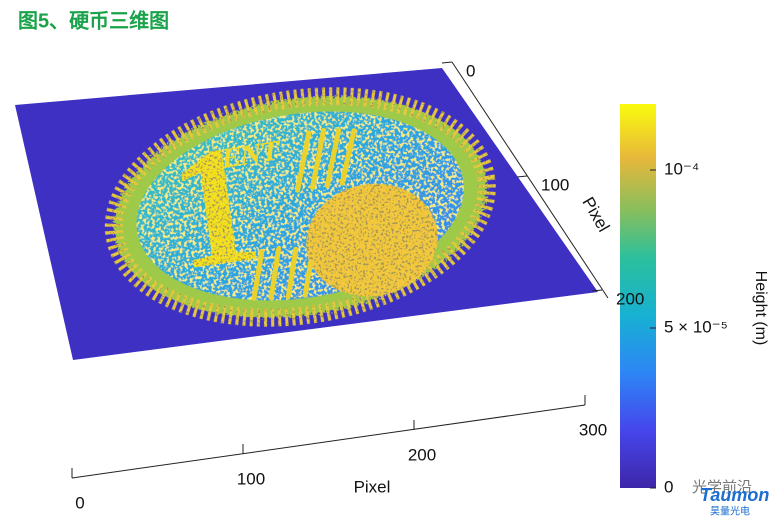  What do you see at coordinates (422, 454) in the screenshot?
I see `x-tick-label: 200` at bounding box center [422, 454].